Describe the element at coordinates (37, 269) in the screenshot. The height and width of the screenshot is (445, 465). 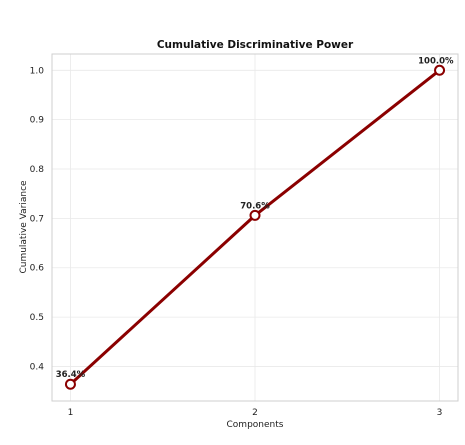
I see `y-tick-label: 0.6` at that location.